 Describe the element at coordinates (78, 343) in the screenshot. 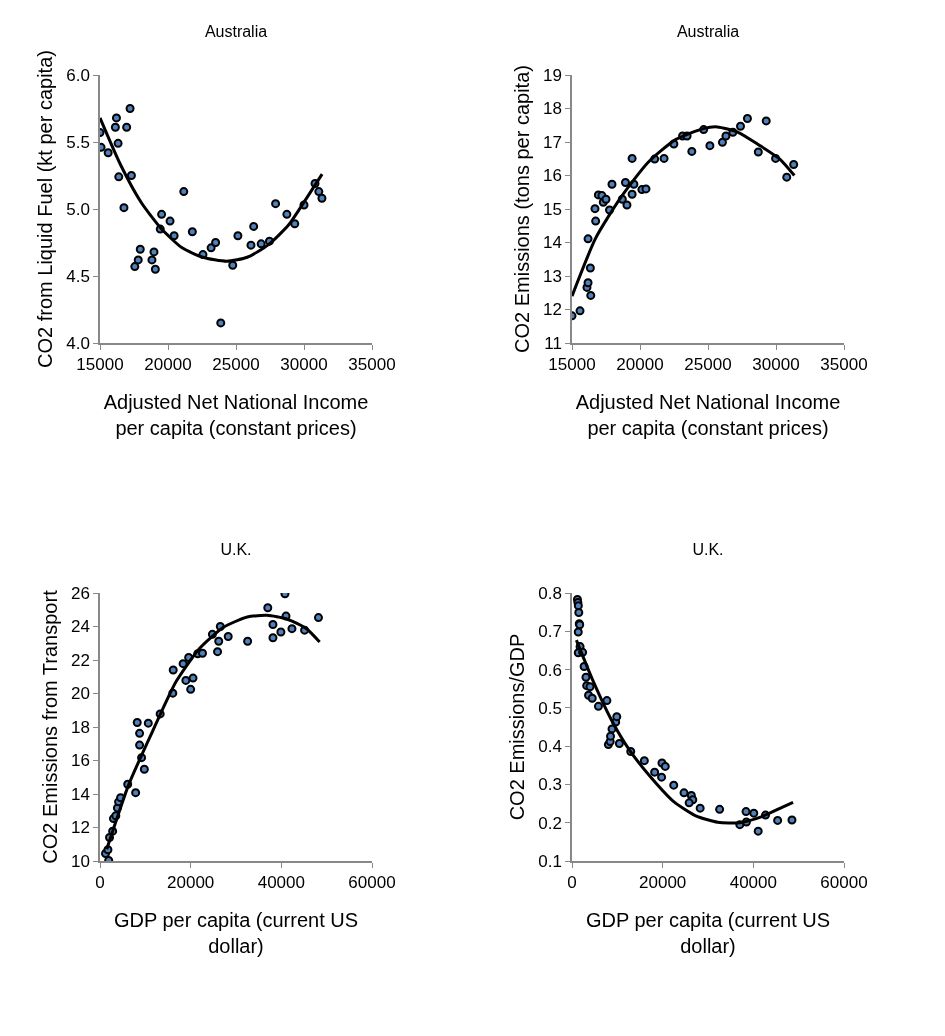

I see `y-tick-label: 4.0` at that location.